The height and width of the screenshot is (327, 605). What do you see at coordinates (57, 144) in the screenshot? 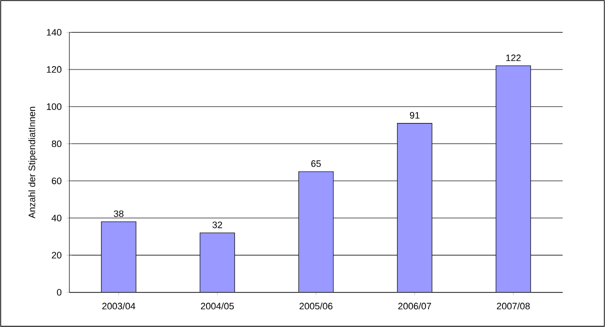
I see `y-tick-label: 80` at bounding box center [57, 144].